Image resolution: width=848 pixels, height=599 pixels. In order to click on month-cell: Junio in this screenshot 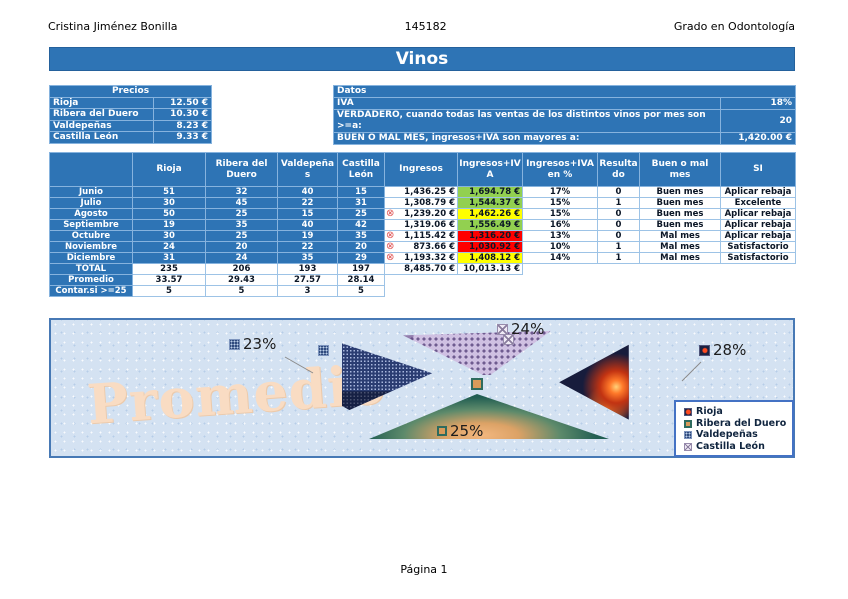, I will do `click(91, 192)`.